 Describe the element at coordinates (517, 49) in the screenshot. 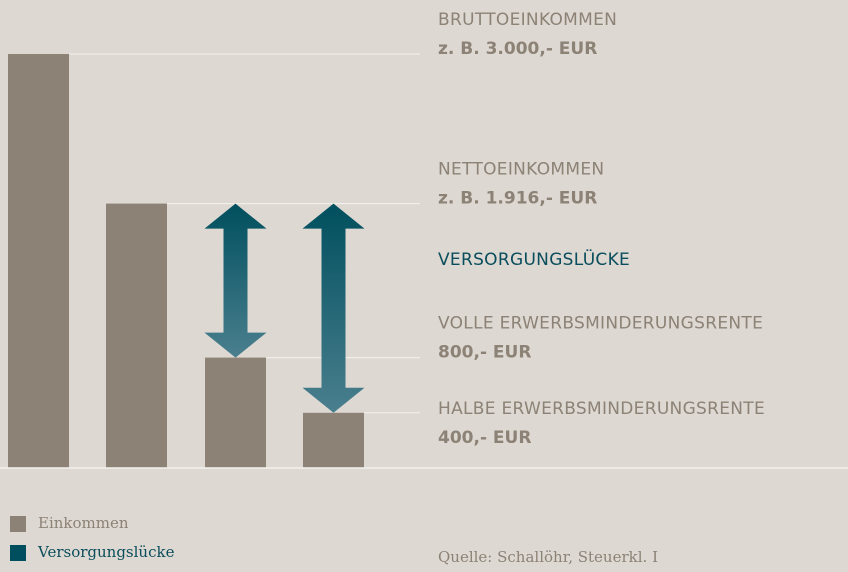

I see `value-label: z. B. 3.000,- EUR` at that location.